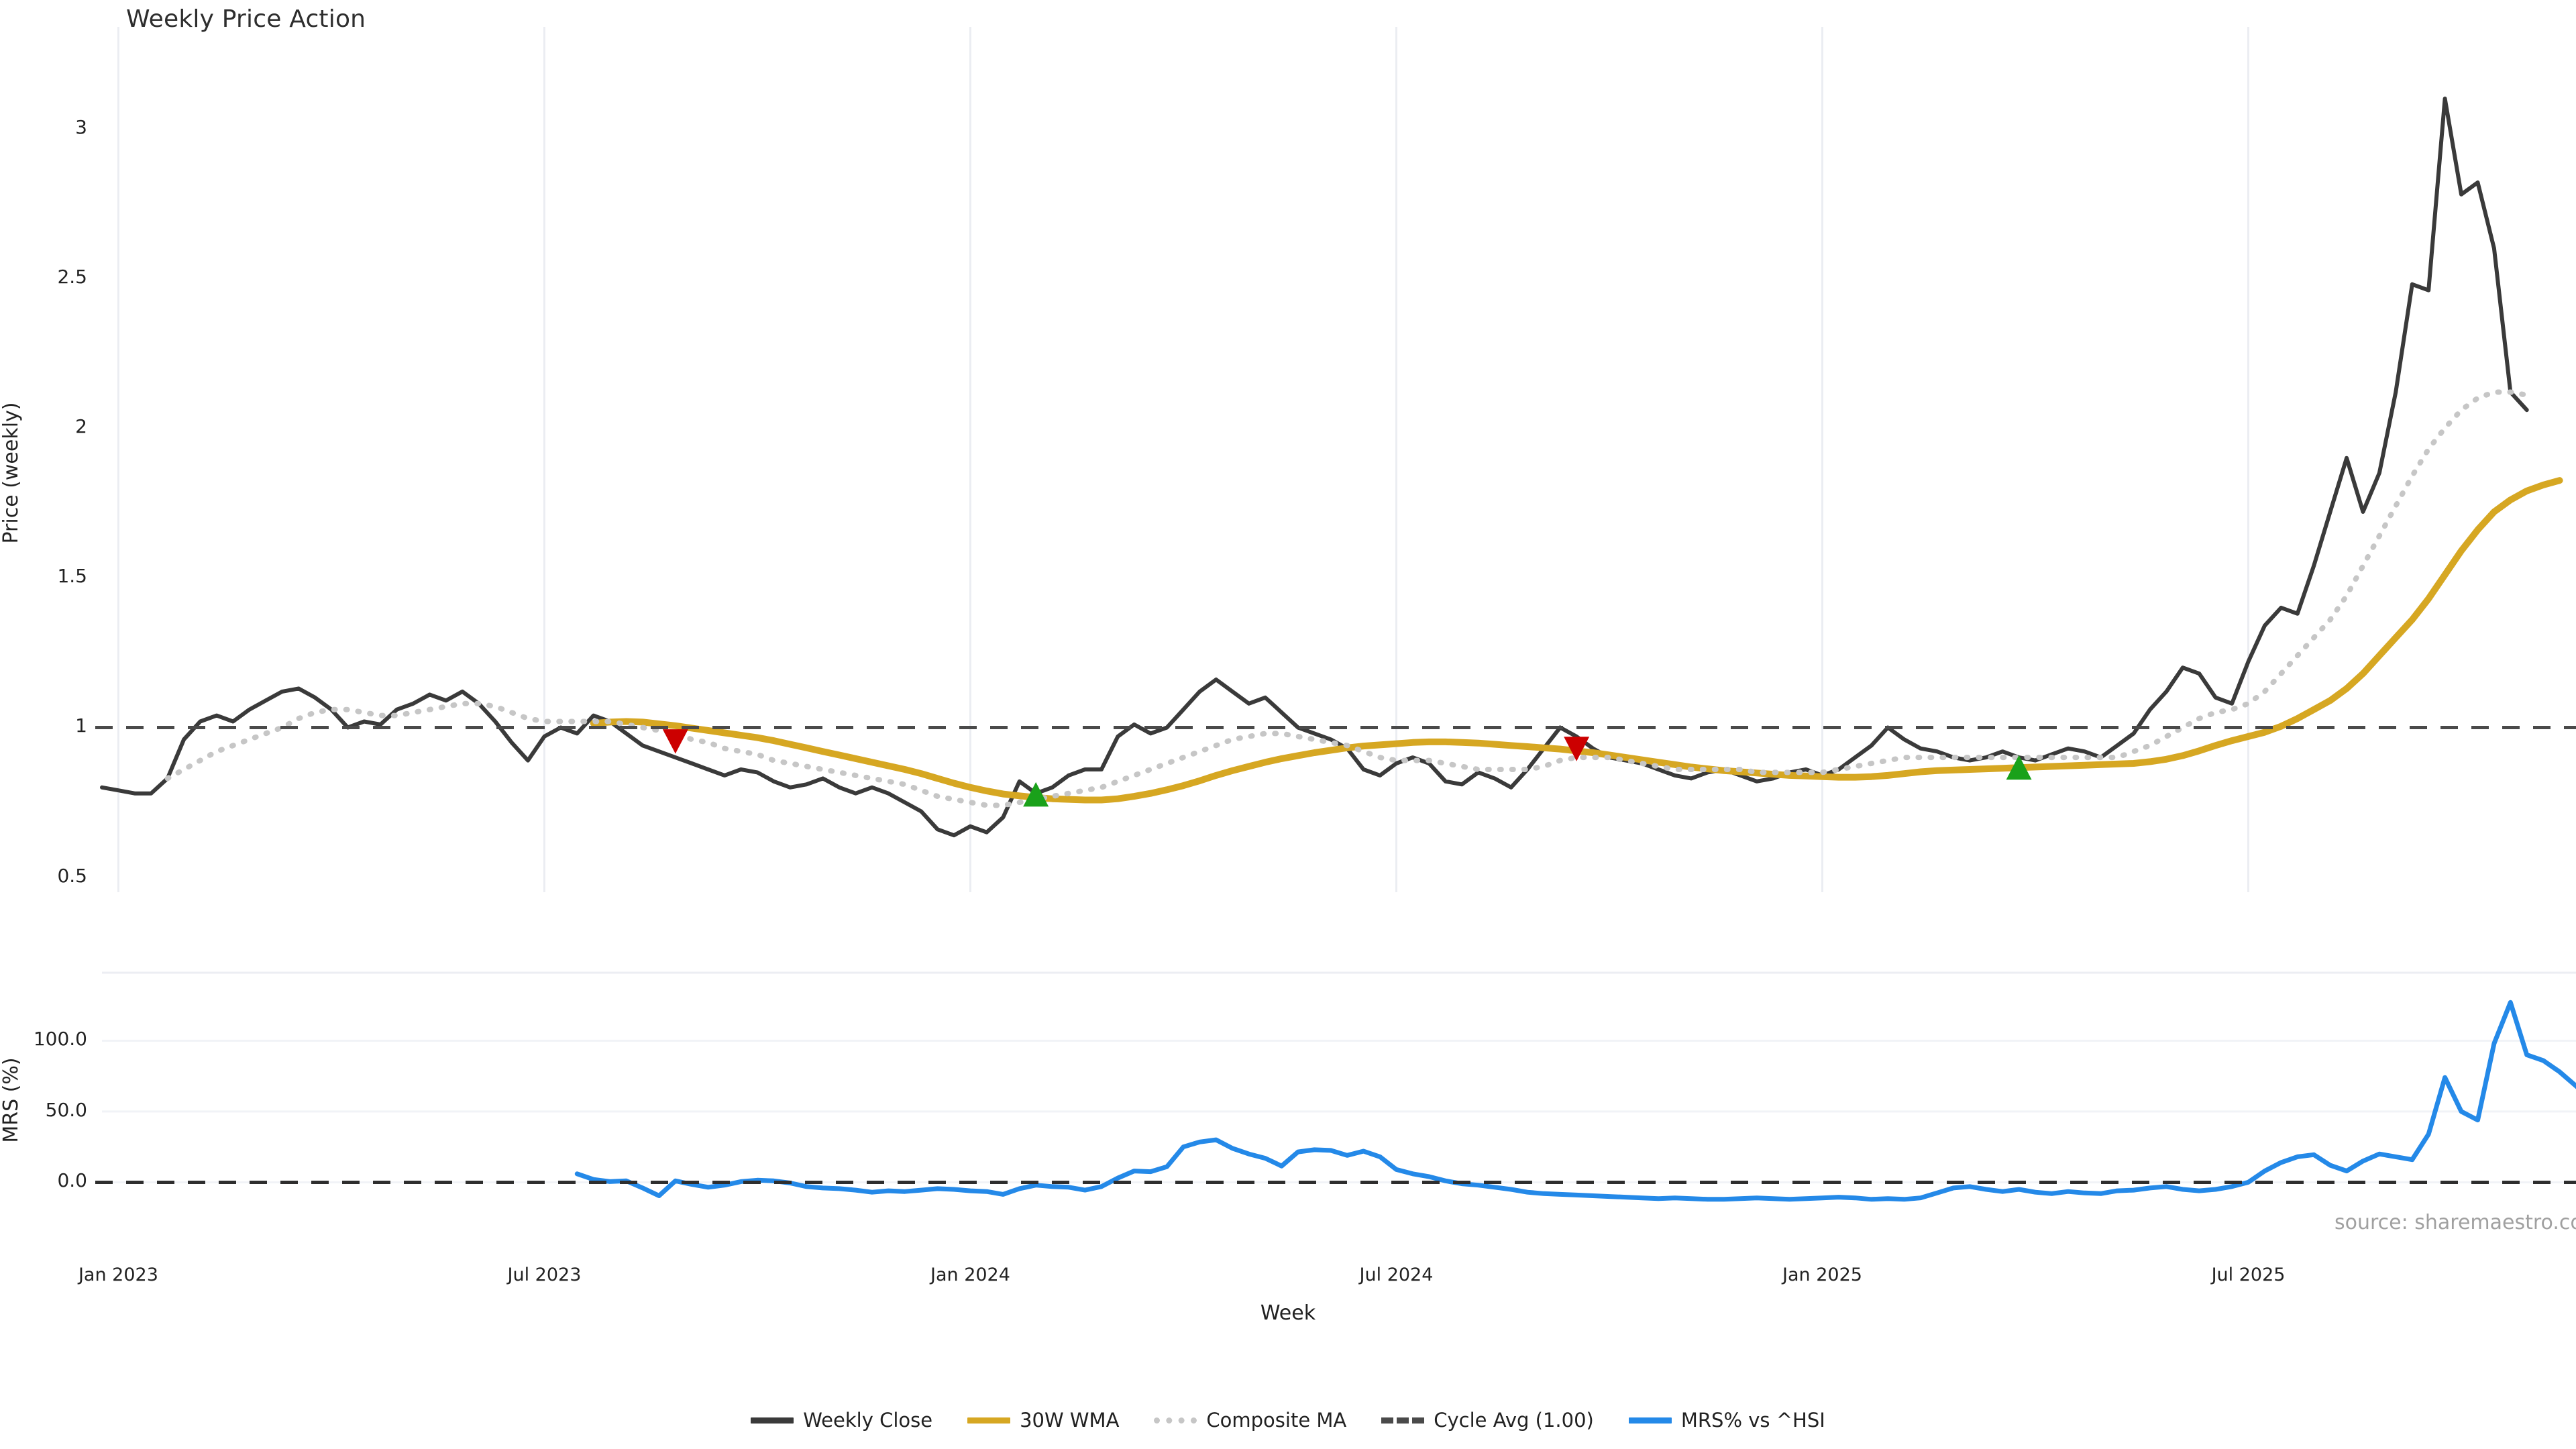 This screenshot has height=1449, width=2576. What do you see at coordinates (1288, 1313) in the screenshot?
I see `x-axis-title: Week` at bounding box center [1288, 1313].